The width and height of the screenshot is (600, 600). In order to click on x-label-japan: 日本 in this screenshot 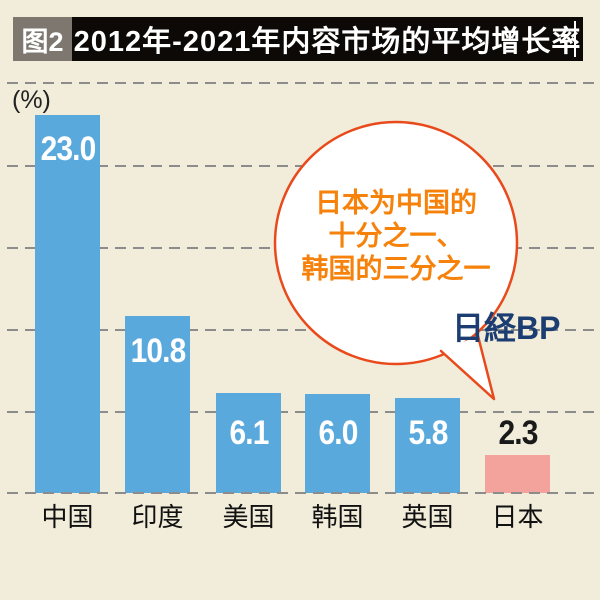, I will do `click(517, 517)`.